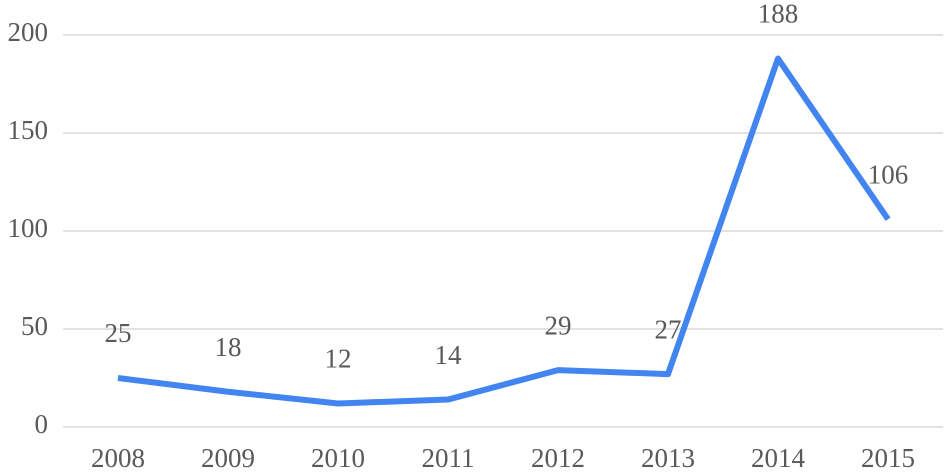 Image resolution: width=946 pixels, height=476 pixels. Describe the element at coordinates (778, 14) in the screenshot. I see `data-label: 188` at that location.